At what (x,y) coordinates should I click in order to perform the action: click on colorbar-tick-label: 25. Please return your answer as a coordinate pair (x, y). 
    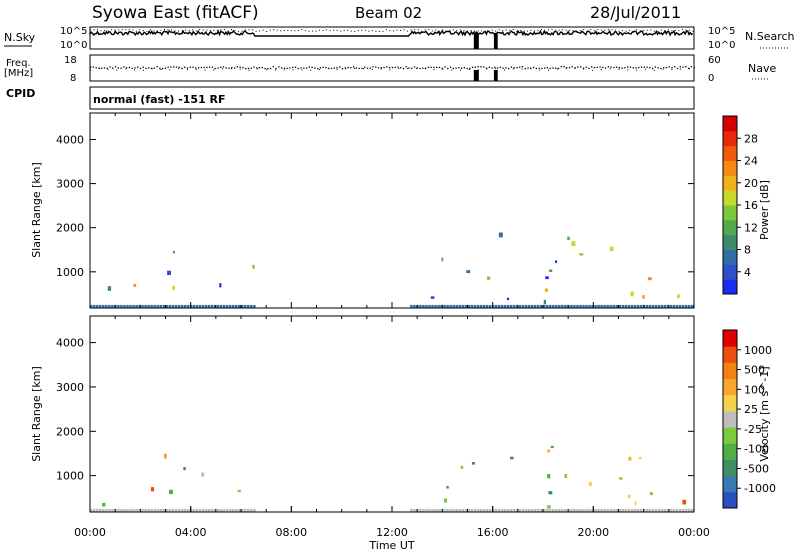
    Looking at the image, I should click on (751, 409).